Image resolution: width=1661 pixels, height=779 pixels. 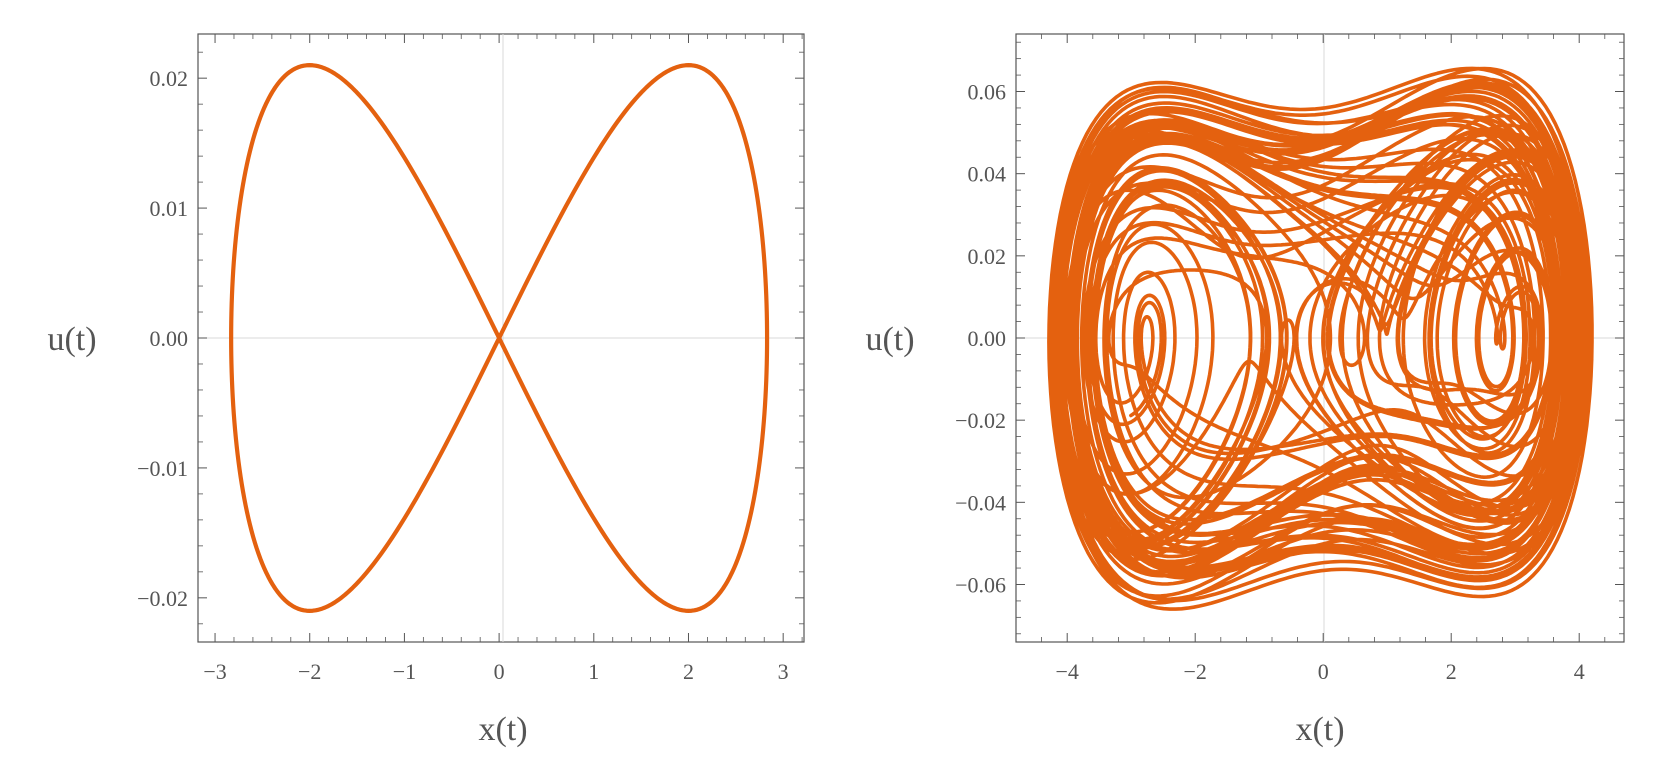 What do you see at coordinates (404, 671) in the screenshot?
I see `x-tick-label: −1` at bounding box center [404, 671].